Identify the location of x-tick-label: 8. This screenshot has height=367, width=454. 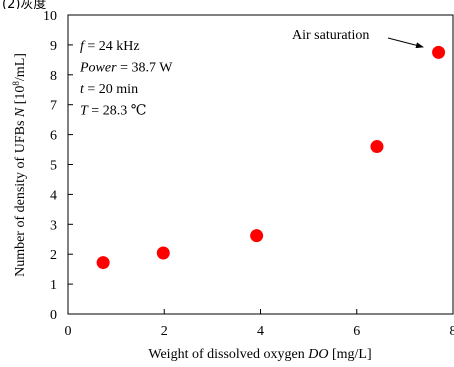
(452, 331).